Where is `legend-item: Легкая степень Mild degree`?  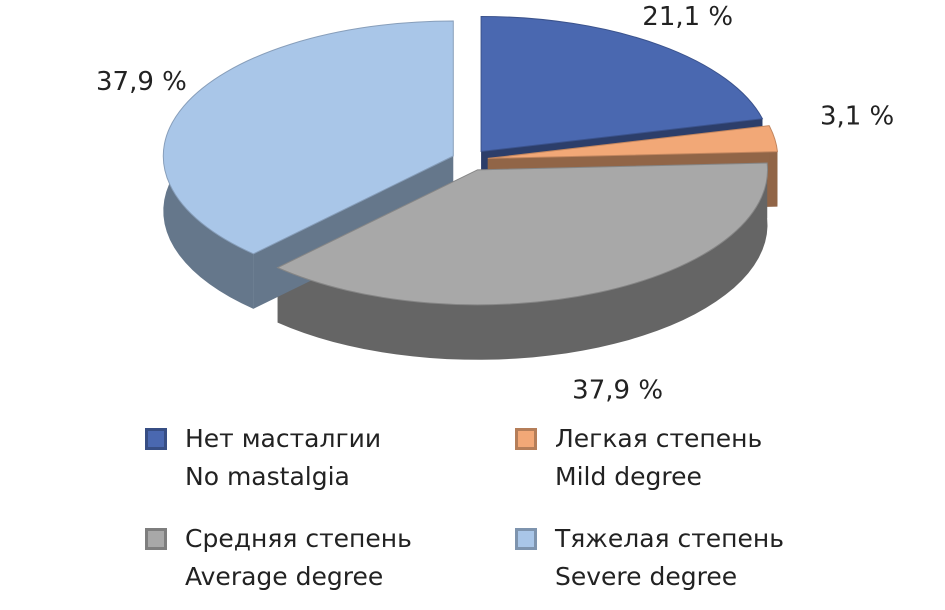 legend-item: Легкая степень Mild degree is located at coordinates (638, 458).